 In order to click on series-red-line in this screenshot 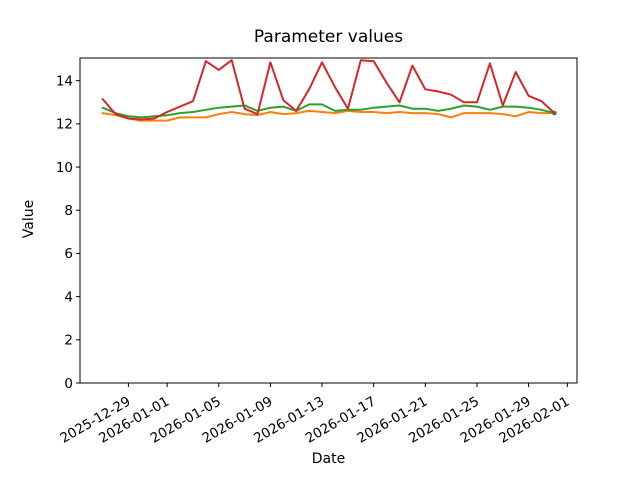, I will do `click(328, 90)`.